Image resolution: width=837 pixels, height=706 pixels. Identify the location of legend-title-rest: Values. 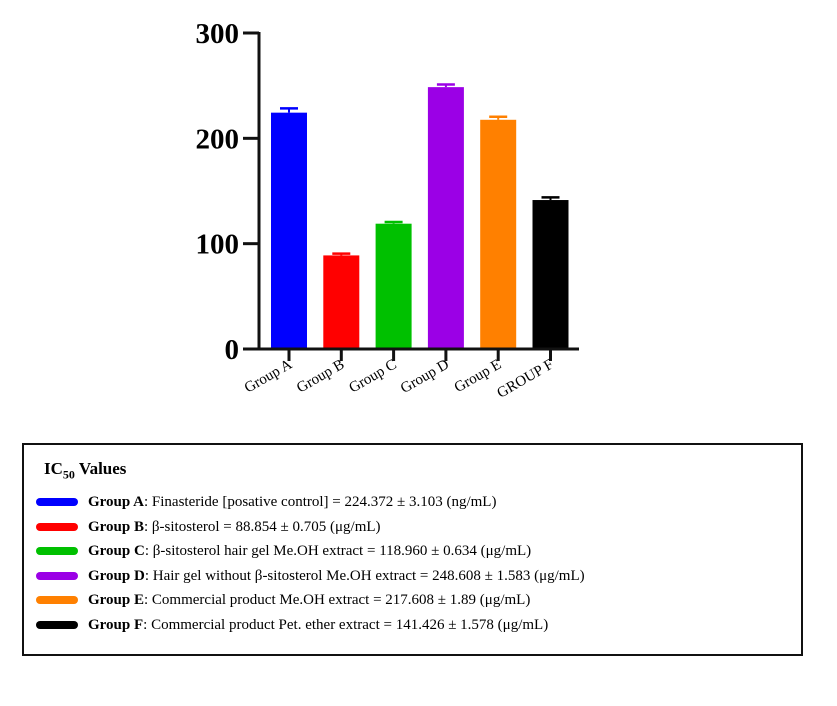
(100, 468).